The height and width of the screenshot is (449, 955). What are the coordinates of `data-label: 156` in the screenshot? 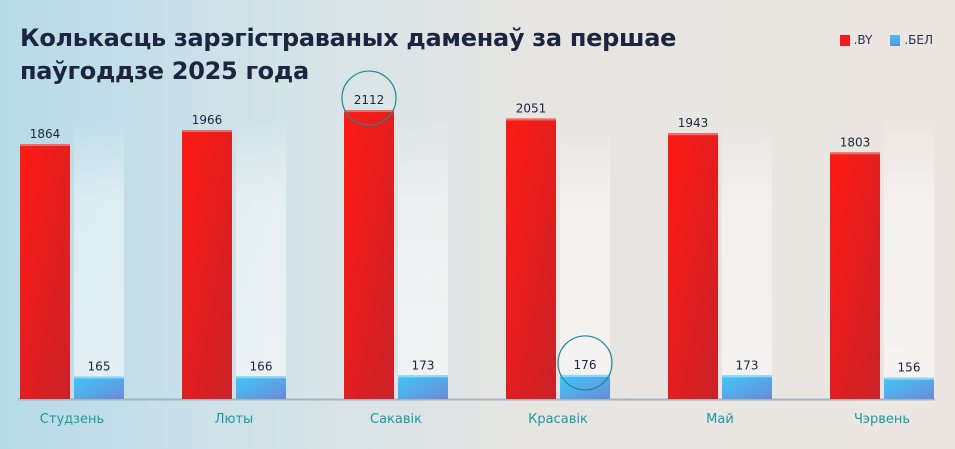 It's located at (909, 368).